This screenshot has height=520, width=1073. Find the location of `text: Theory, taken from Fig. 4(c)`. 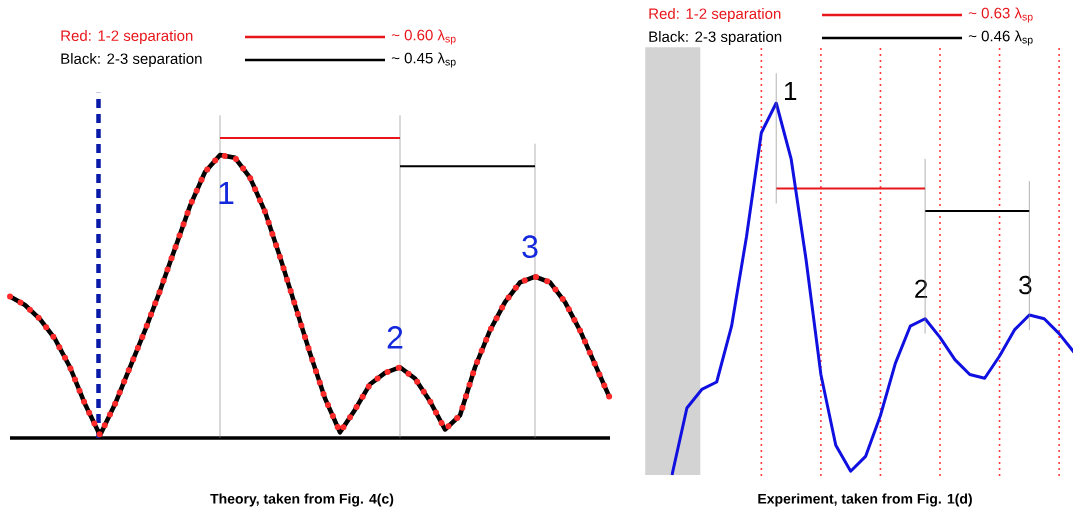

text: Theory, taken from Fig. 4(c) is located at coordinates (302, 500).